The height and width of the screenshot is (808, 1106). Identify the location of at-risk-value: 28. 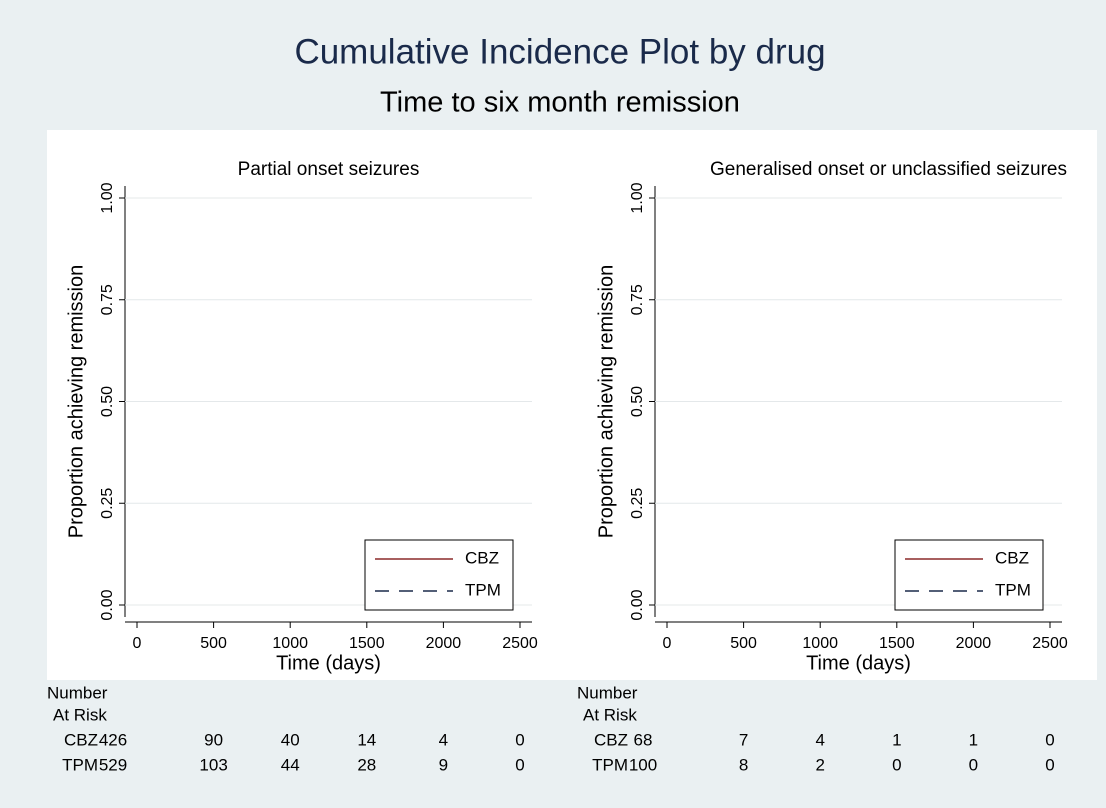
(366, 764).